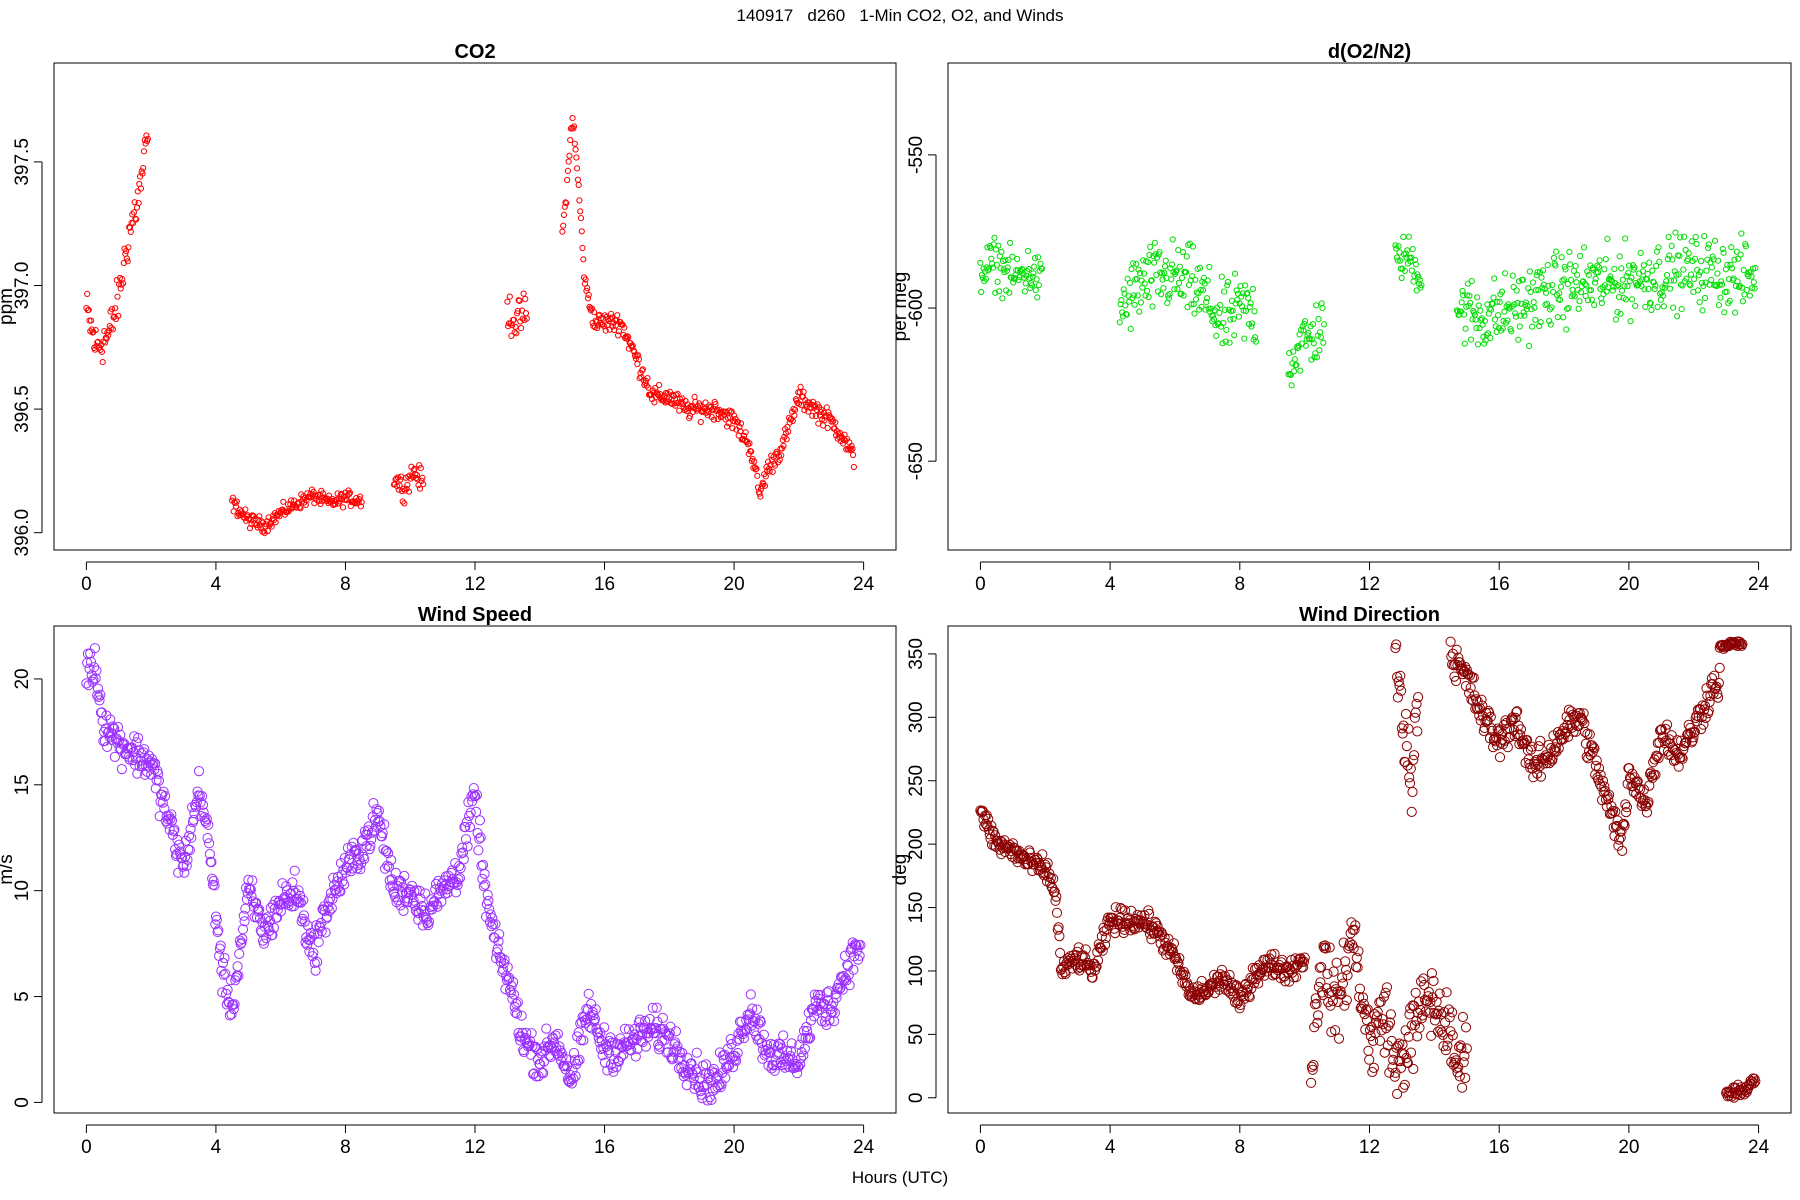 This screenshot has width=1800, height=1200. What do you see at coordinates (8, 869) in the screenshot?
I see `y-axis-label: m/s` at bounding box center [8, 869].